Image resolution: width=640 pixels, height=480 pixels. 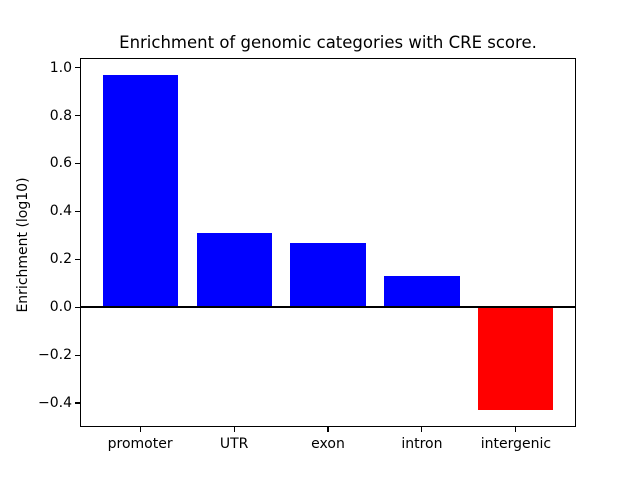 What do you see at coordinates (422, 444) in the screenshot?
I see `x-tick-label-intron: intron` at bounding box center [422, 444].